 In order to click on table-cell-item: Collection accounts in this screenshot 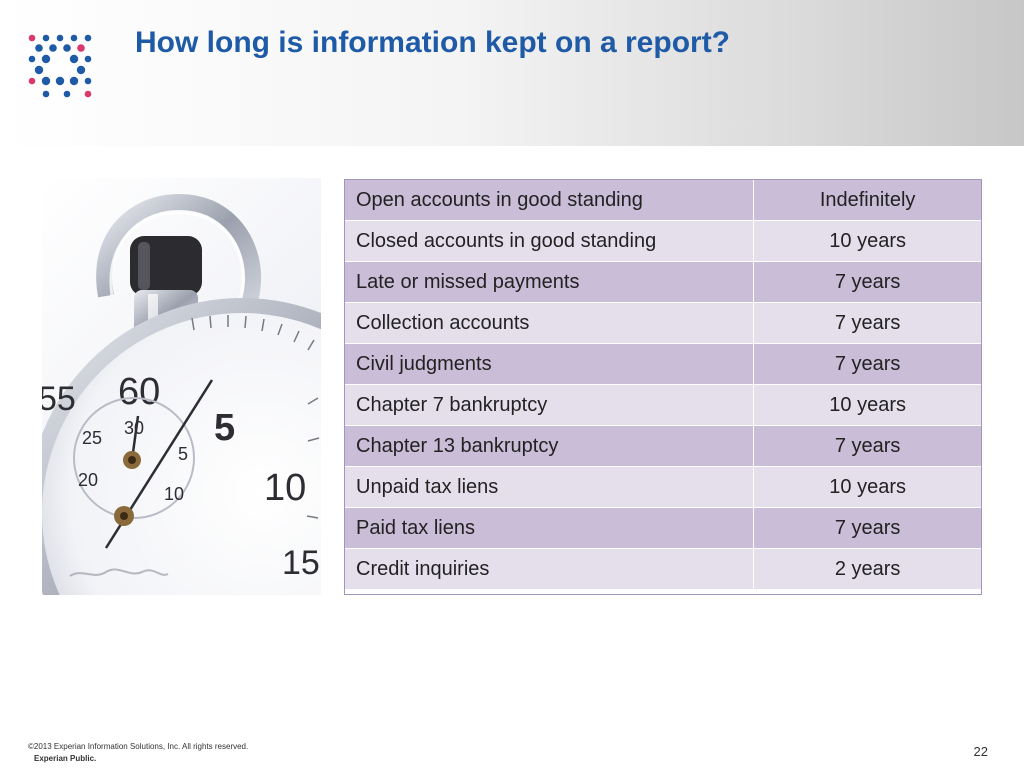, I will do `click(549, 323)`.